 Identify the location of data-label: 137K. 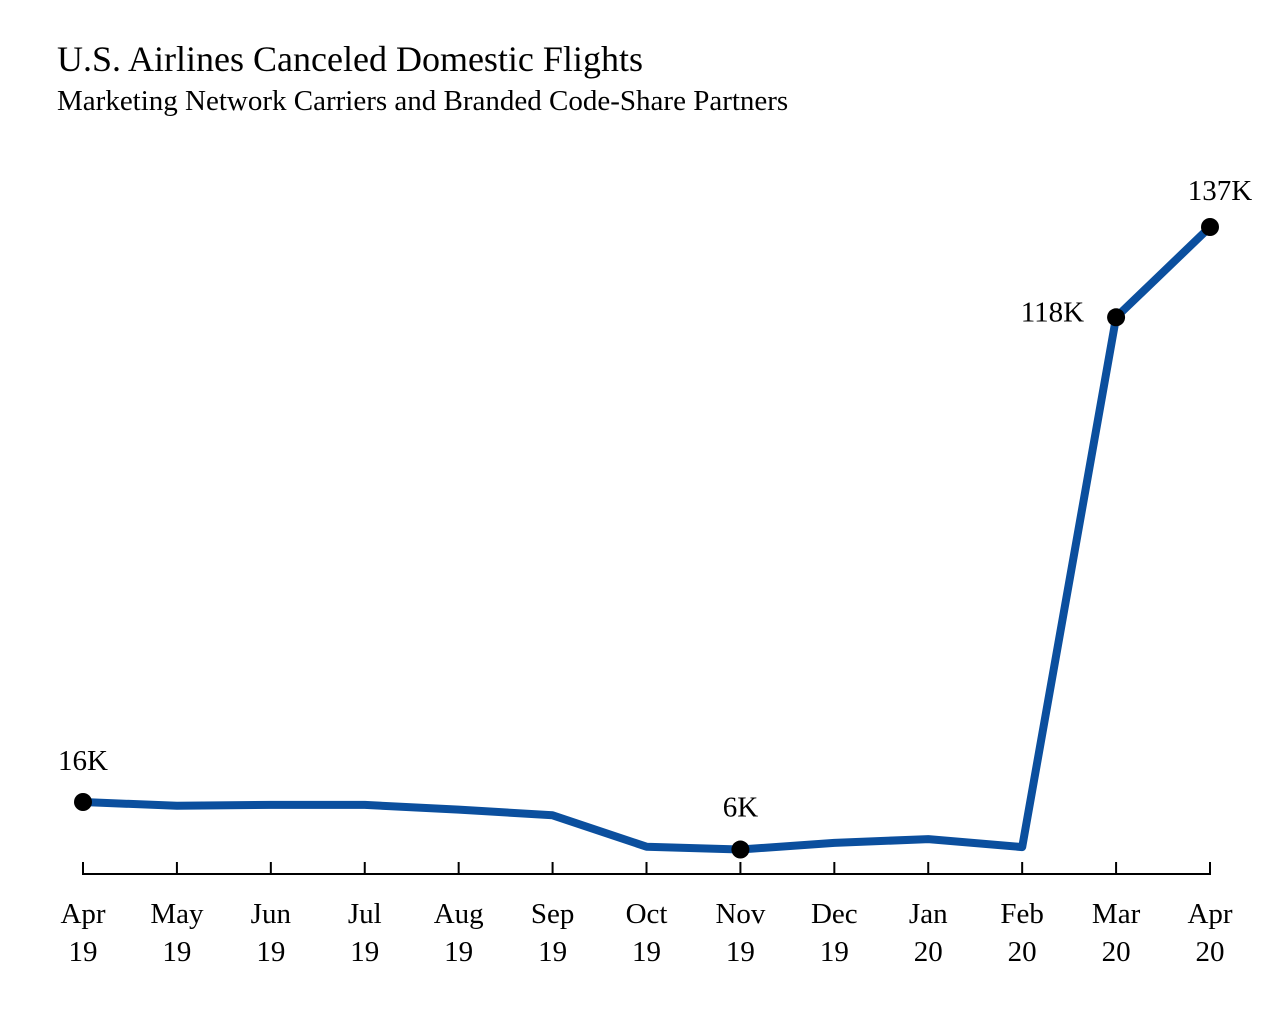
(1220, 191).